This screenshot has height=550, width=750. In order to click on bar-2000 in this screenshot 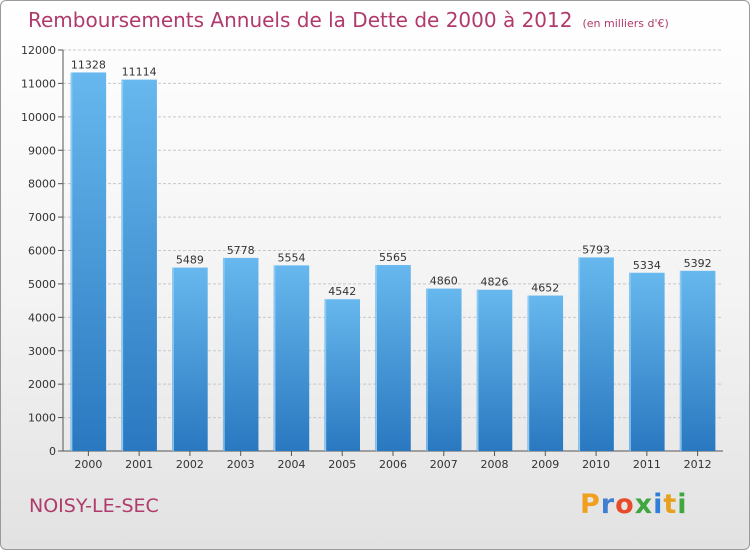, I will do `click(88, 262)`.